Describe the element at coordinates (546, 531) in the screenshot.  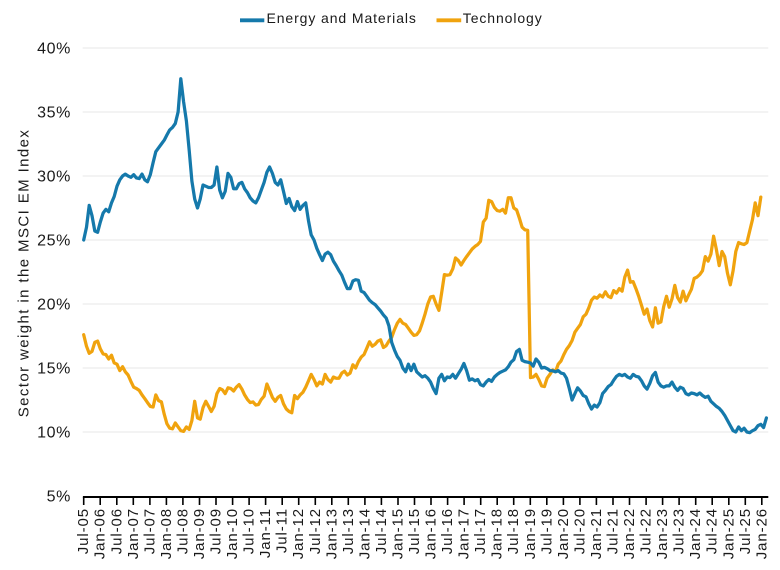
I see `svg-text: Jul-19` at that location.